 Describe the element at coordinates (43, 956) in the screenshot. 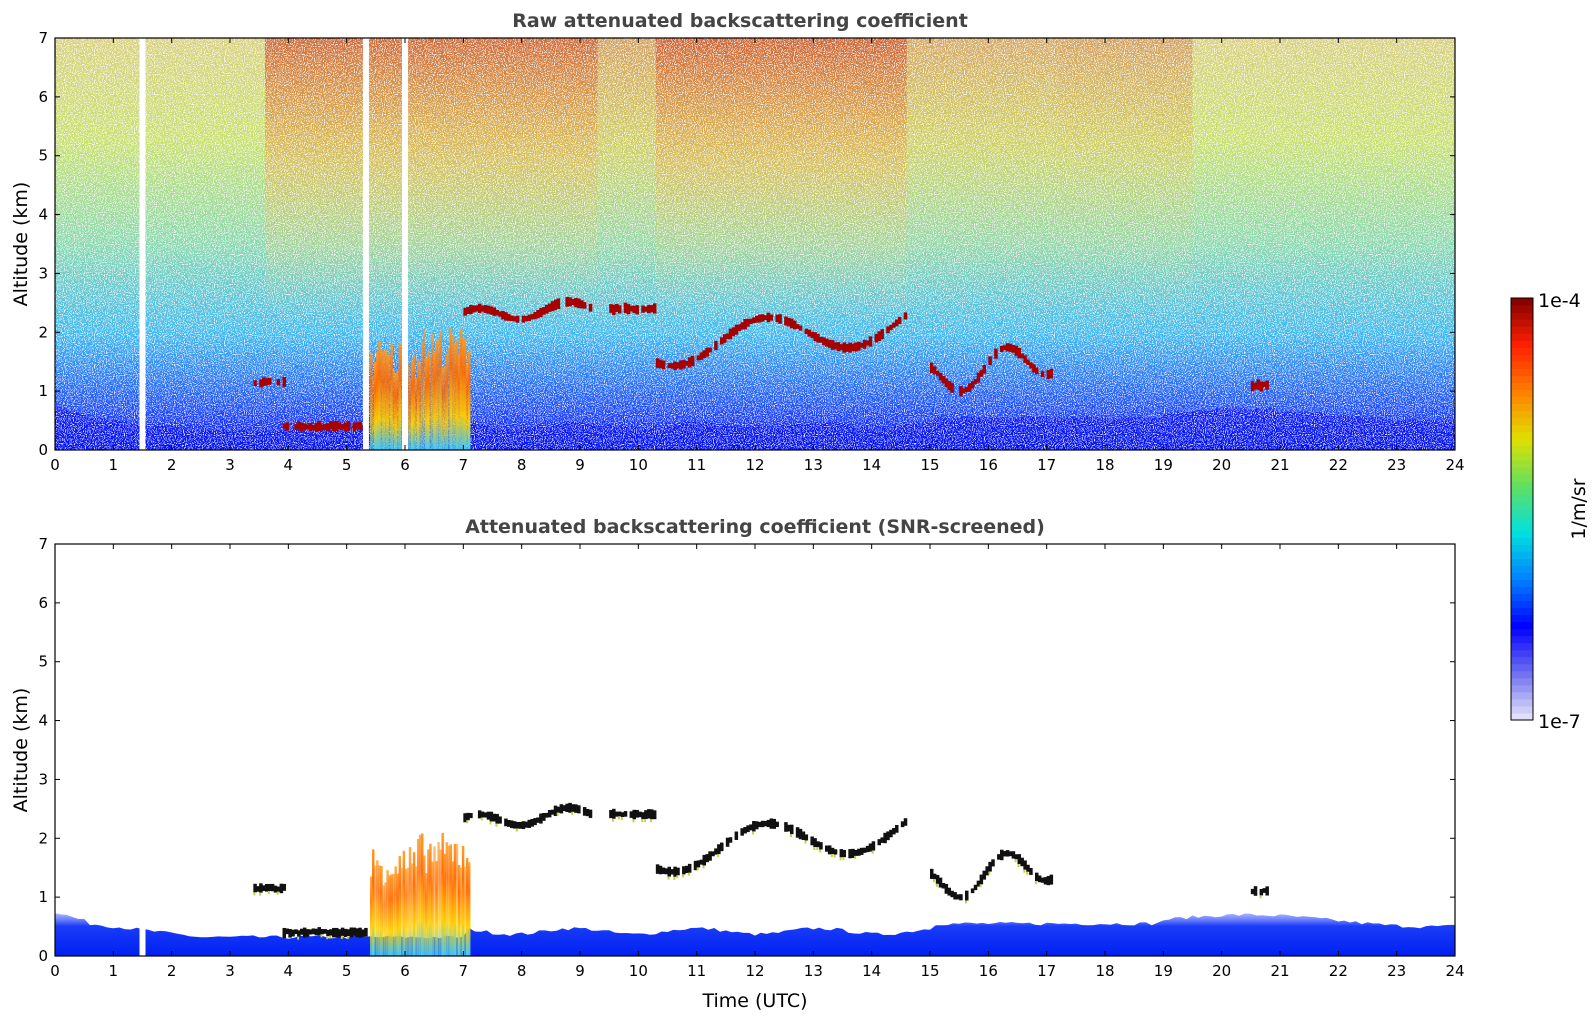

I see `y-tick-label: 0` at that location.